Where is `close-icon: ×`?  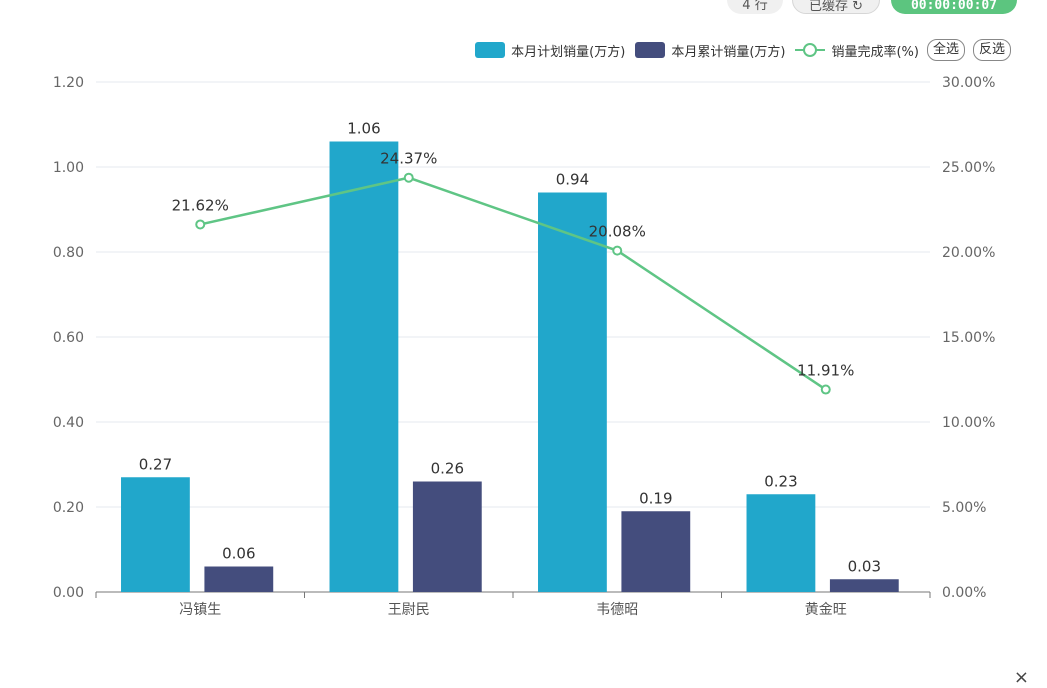 close-icon: × is located at coordinates (1021, 677).